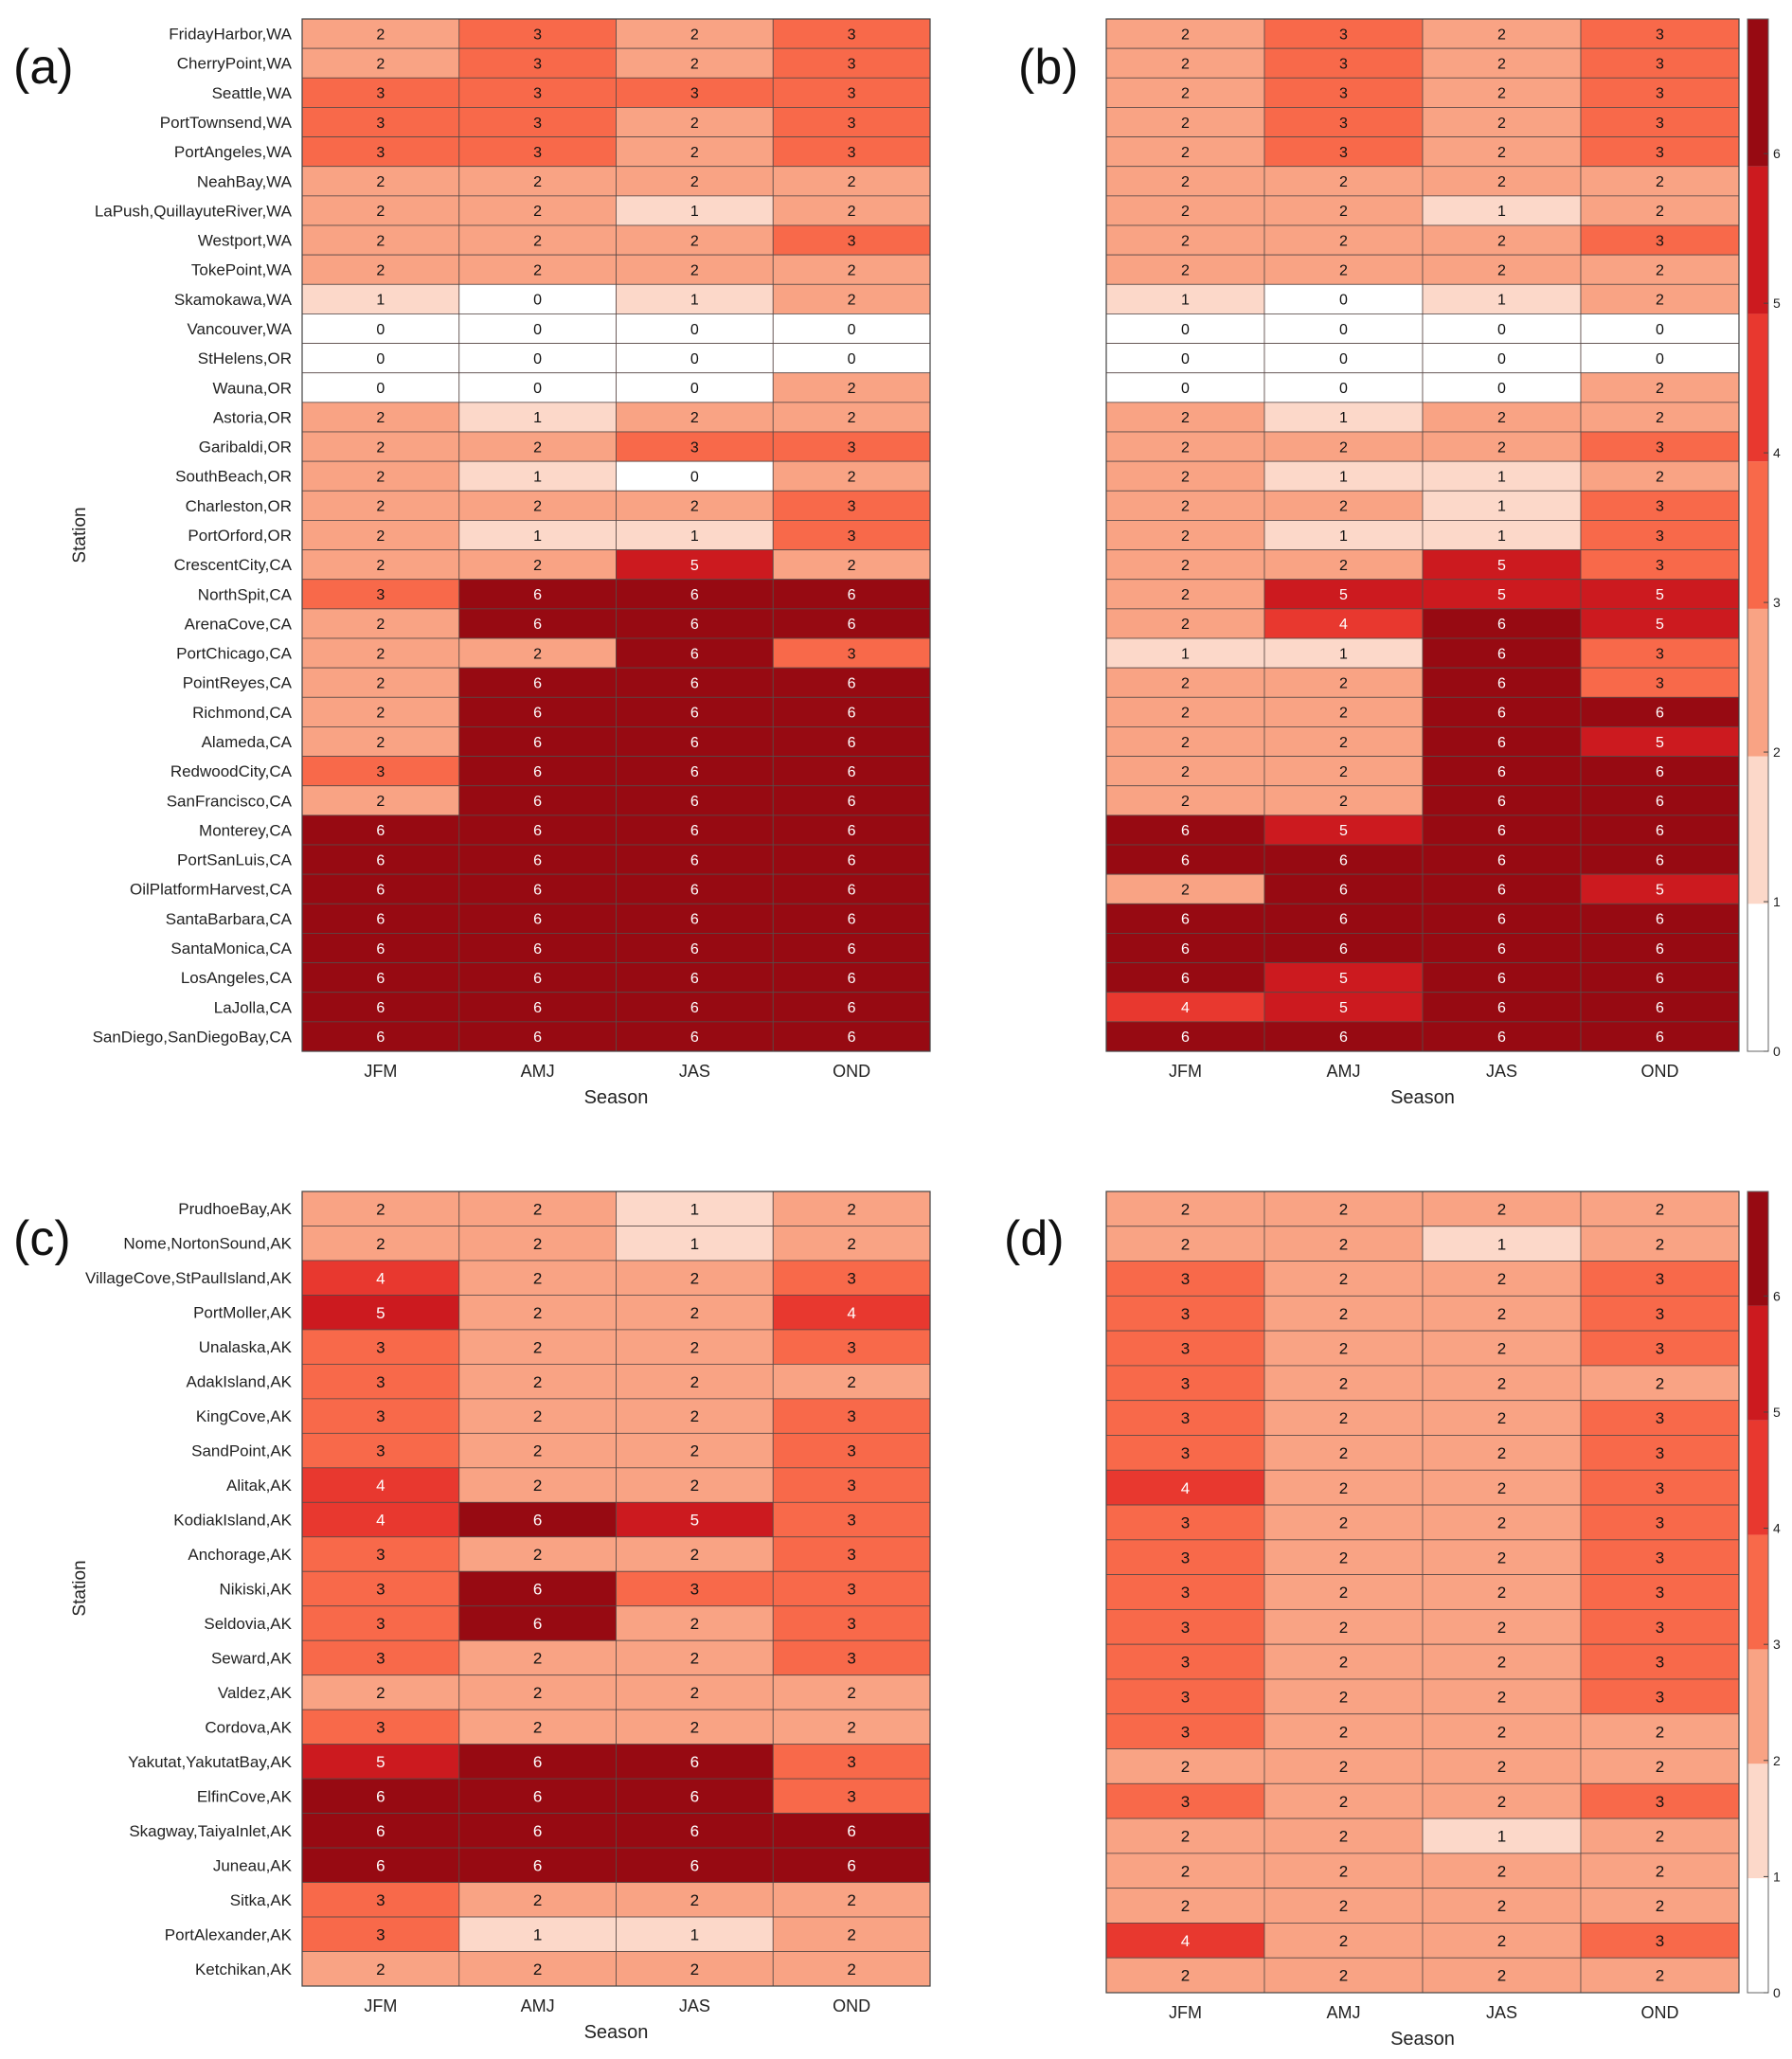 The image size is (1792, 2059). What do you see at coordinates (851, 1313) in the screenshot?
I see `cell-value-label: 4` at bounding box center [851, 1313].